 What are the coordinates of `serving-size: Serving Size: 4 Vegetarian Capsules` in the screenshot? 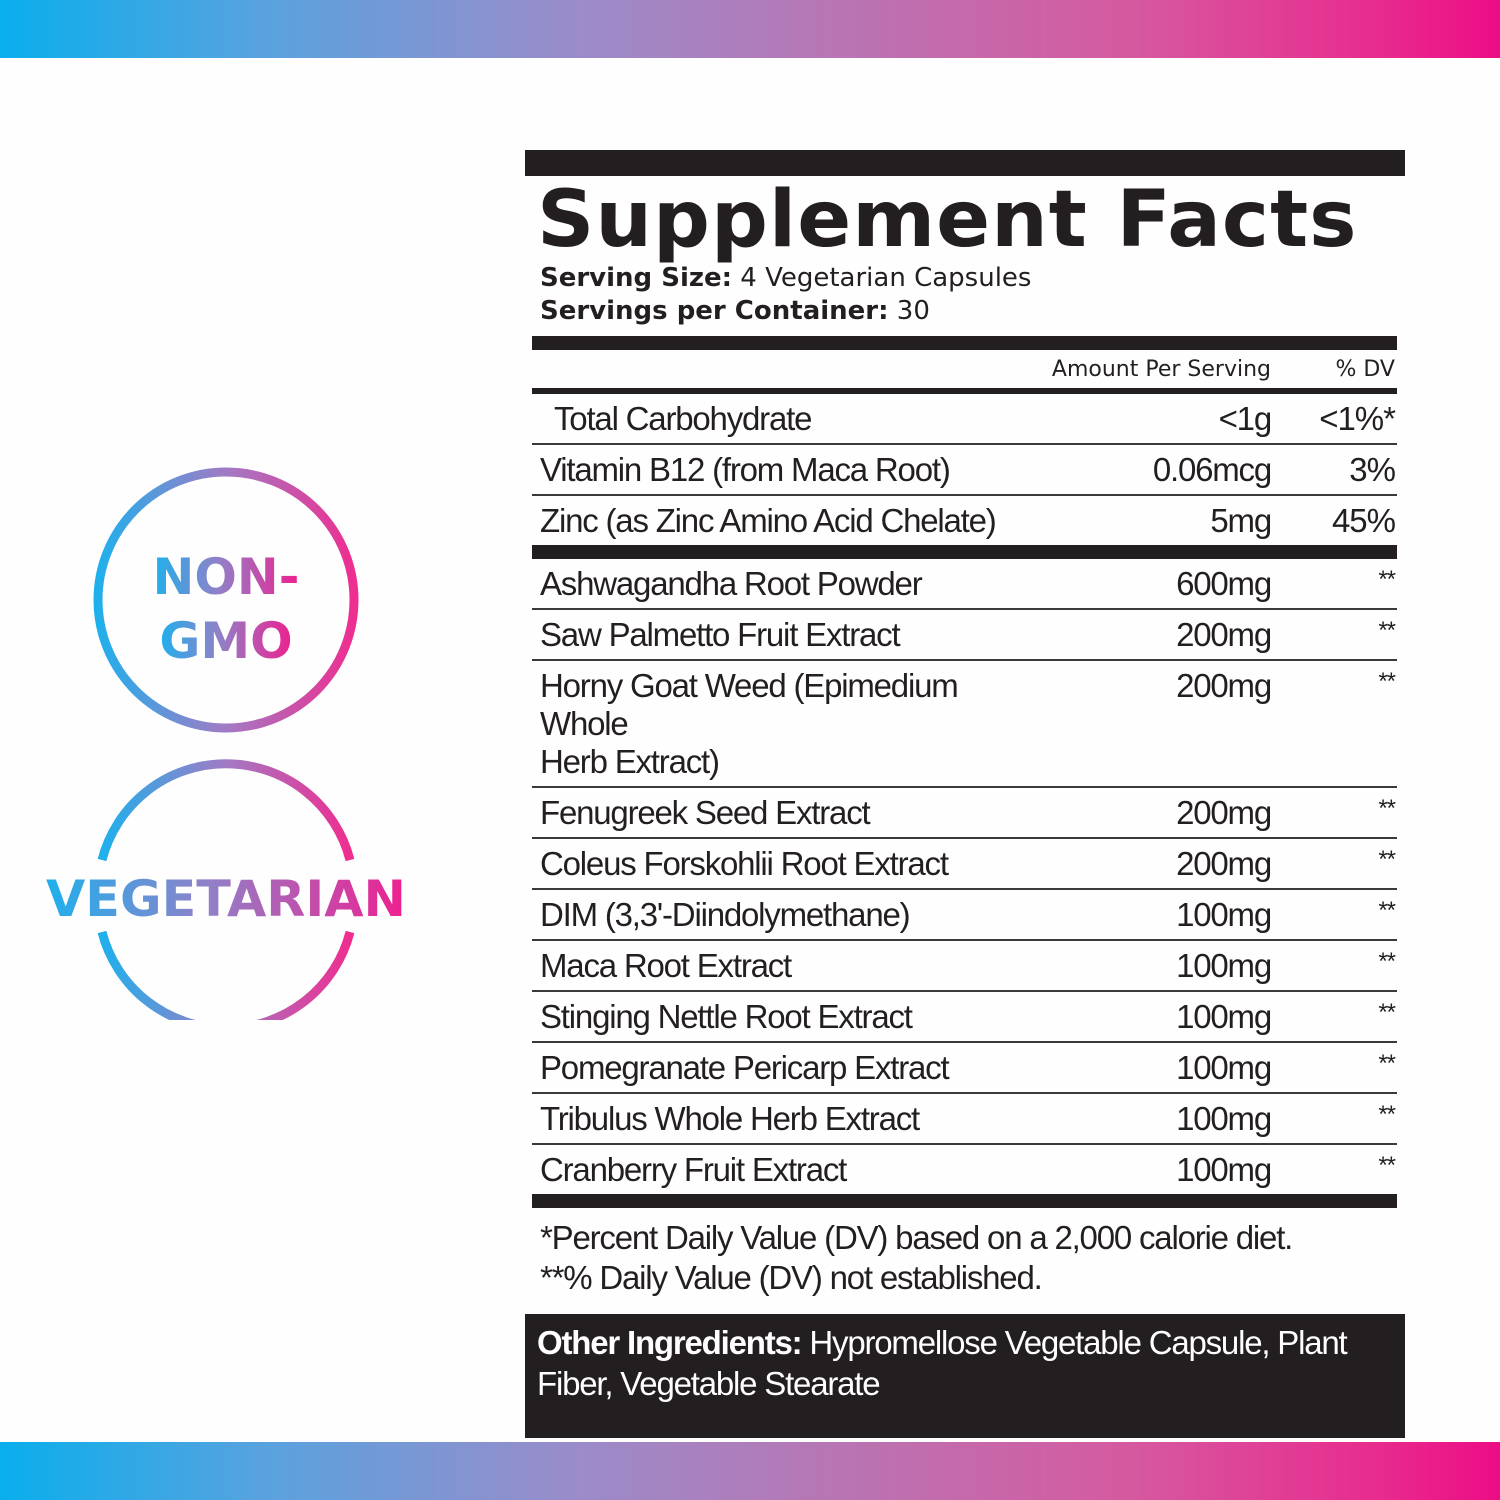 It's located at (972, 278).